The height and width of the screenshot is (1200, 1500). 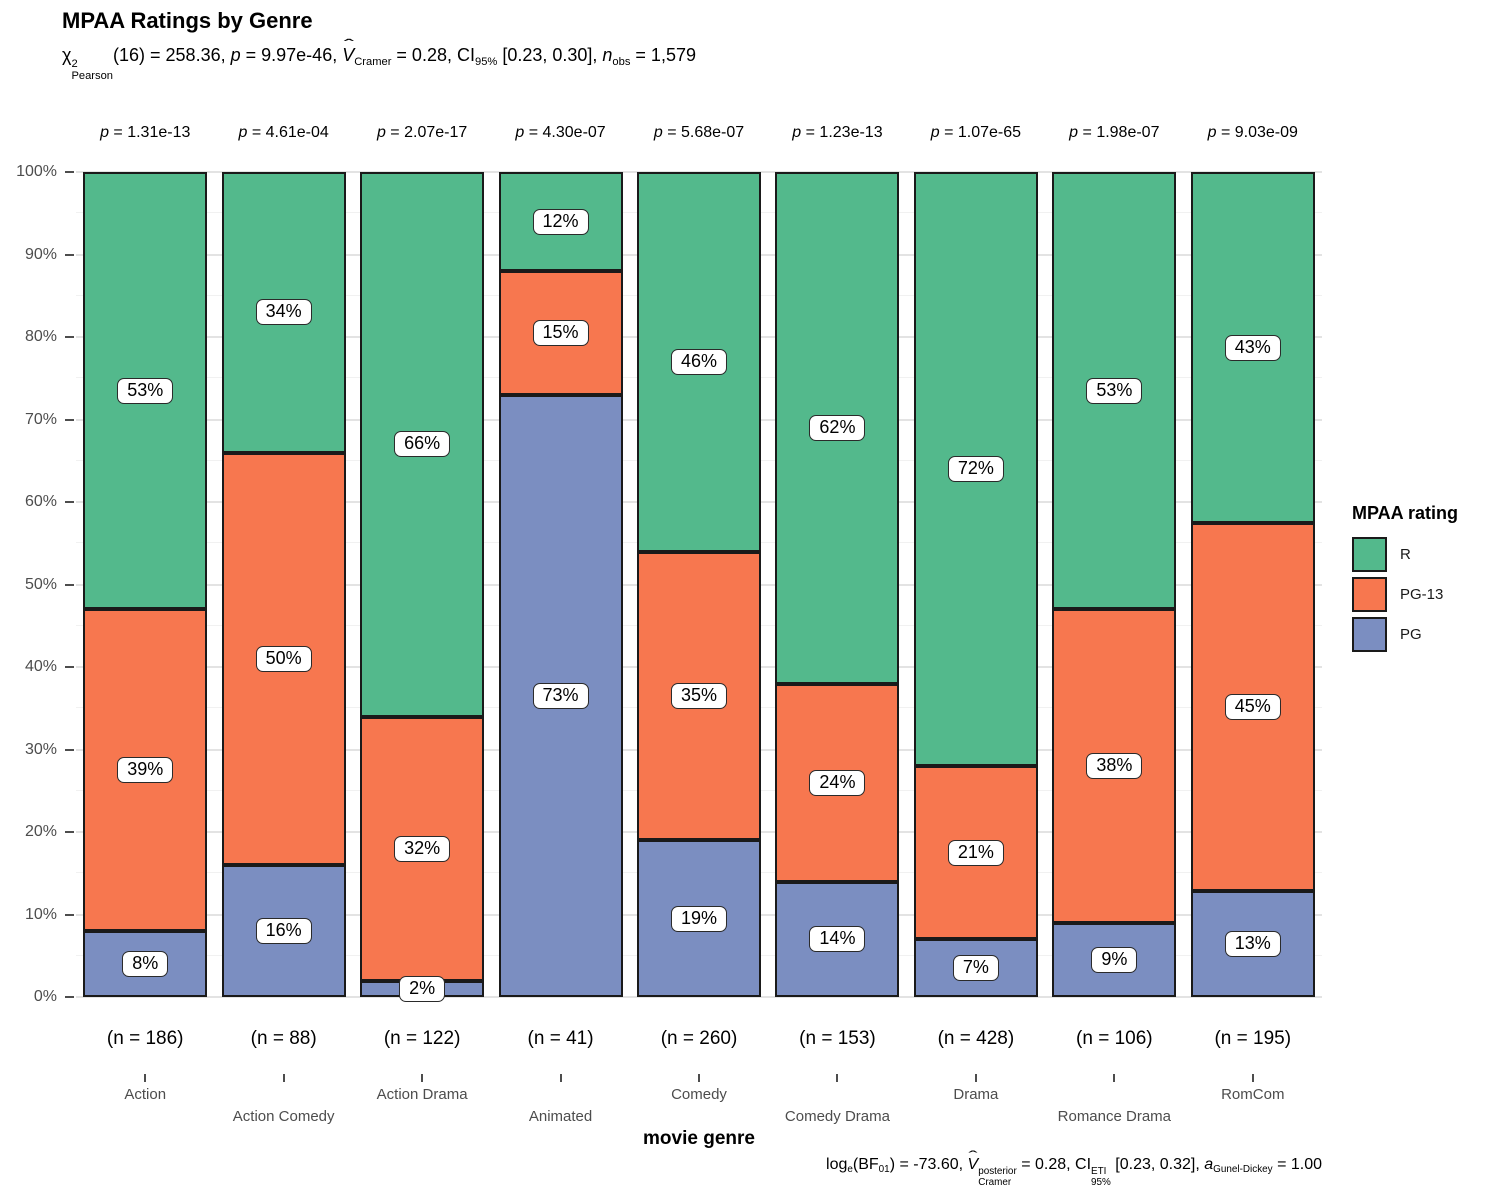 I want to click on math-subscript: e, so click(x=850, y=1170).